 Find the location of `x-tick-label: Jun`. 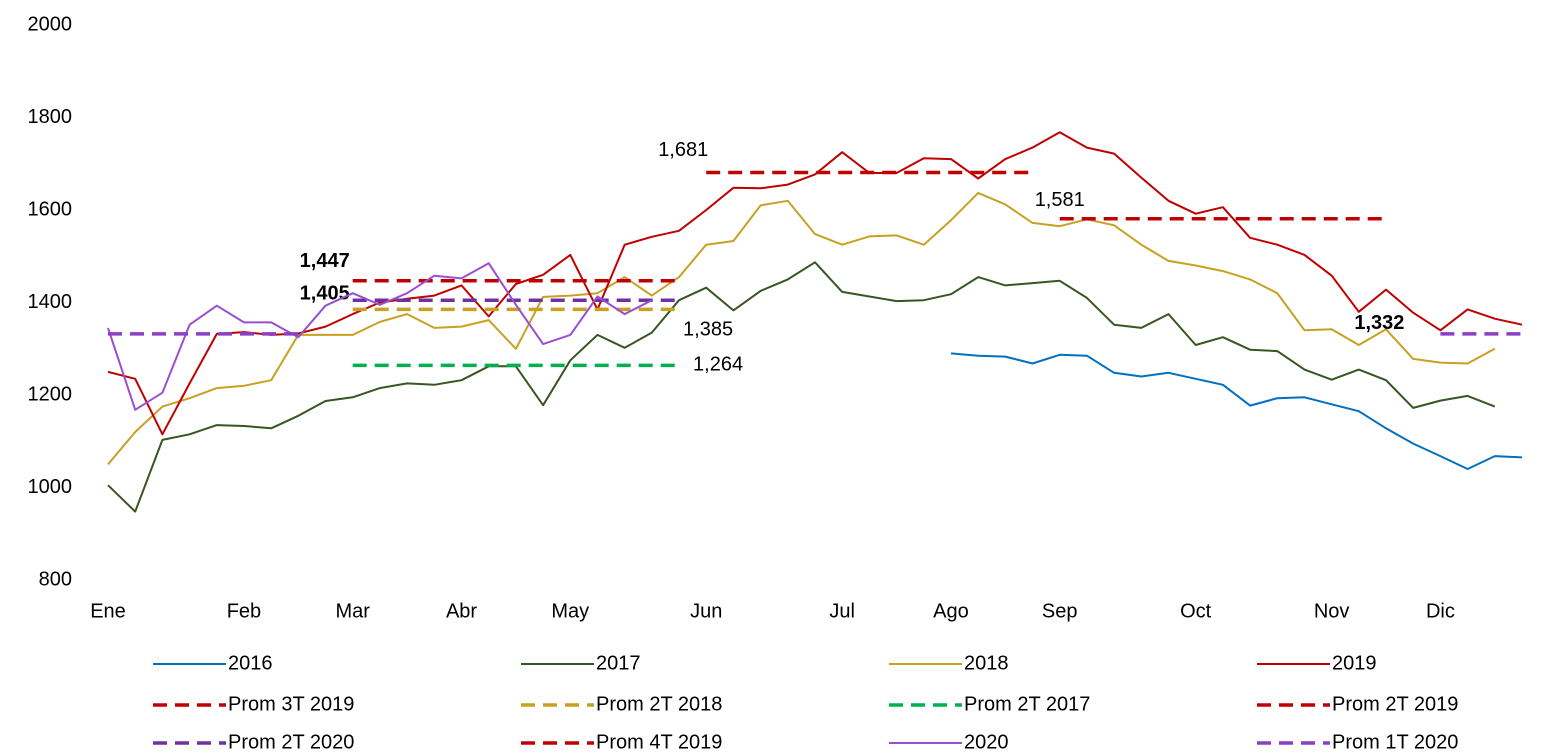

x-tick-label: Jun is located at coordinates (706, 611).